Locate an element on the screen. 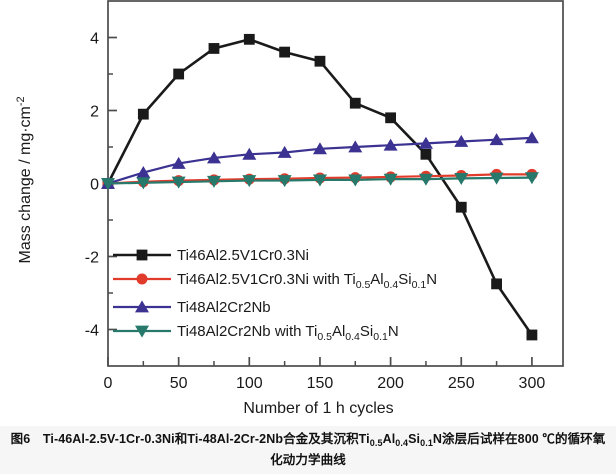 Image resolution: width=616 pixels, height=474 pixels. x-tick-label: 150 is located at coordinates (320, 383).